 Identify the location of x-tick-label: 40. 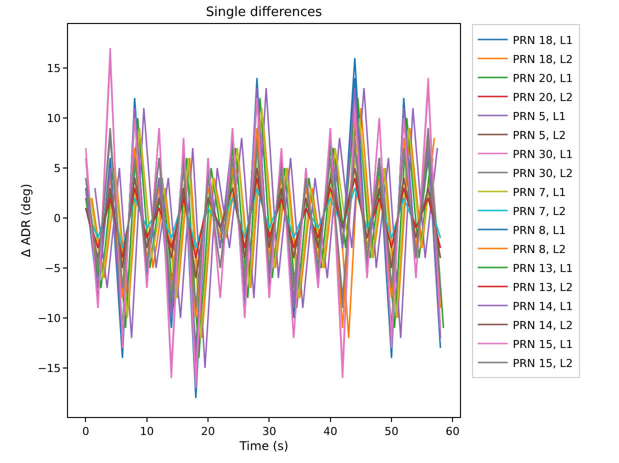
(330, 431).